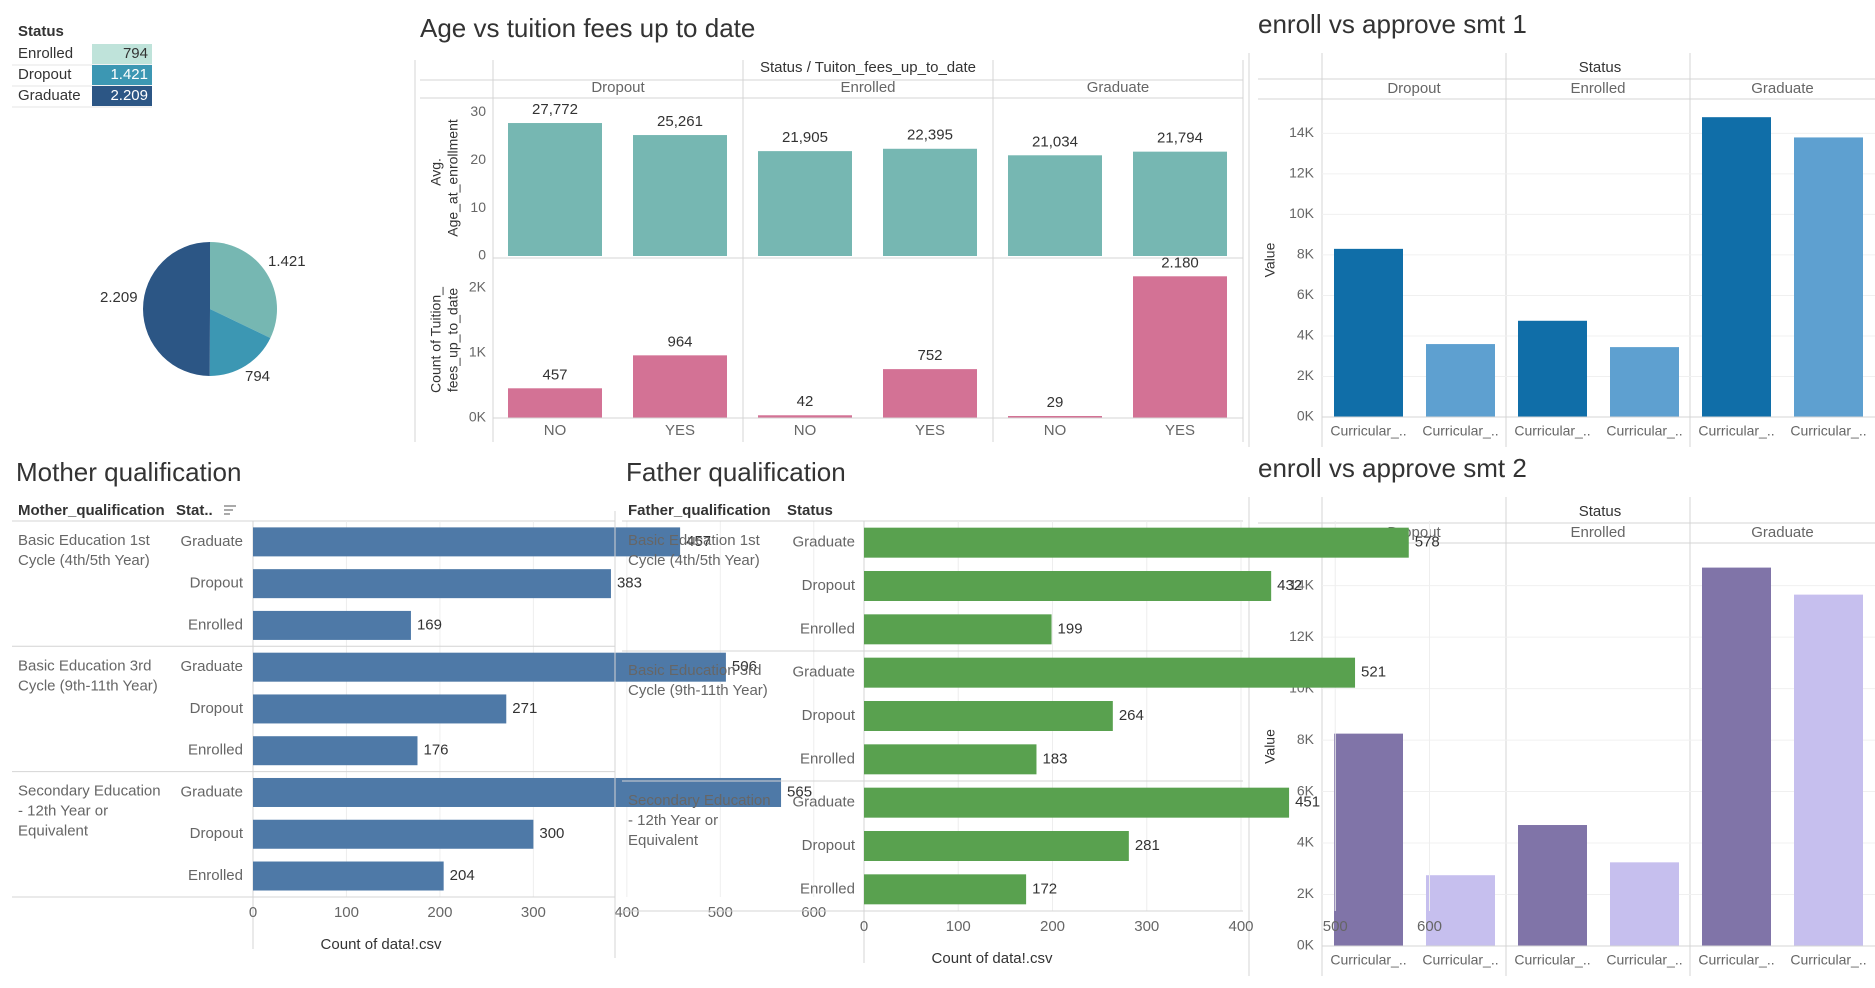  What do you see at coordinates (1306, 790) in the screenshot?
I see `smt2-tick: 6K` at bounding box center [1306, 790].